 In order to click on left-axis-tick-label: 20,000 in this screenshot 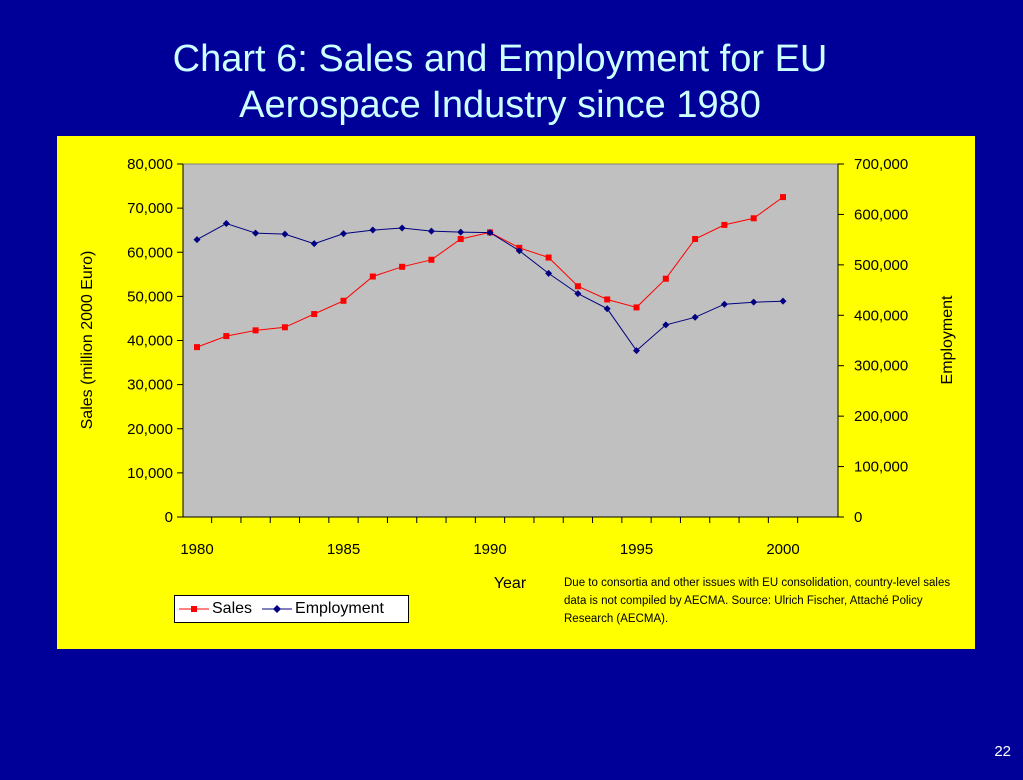, I will do `click(150, 429)`.